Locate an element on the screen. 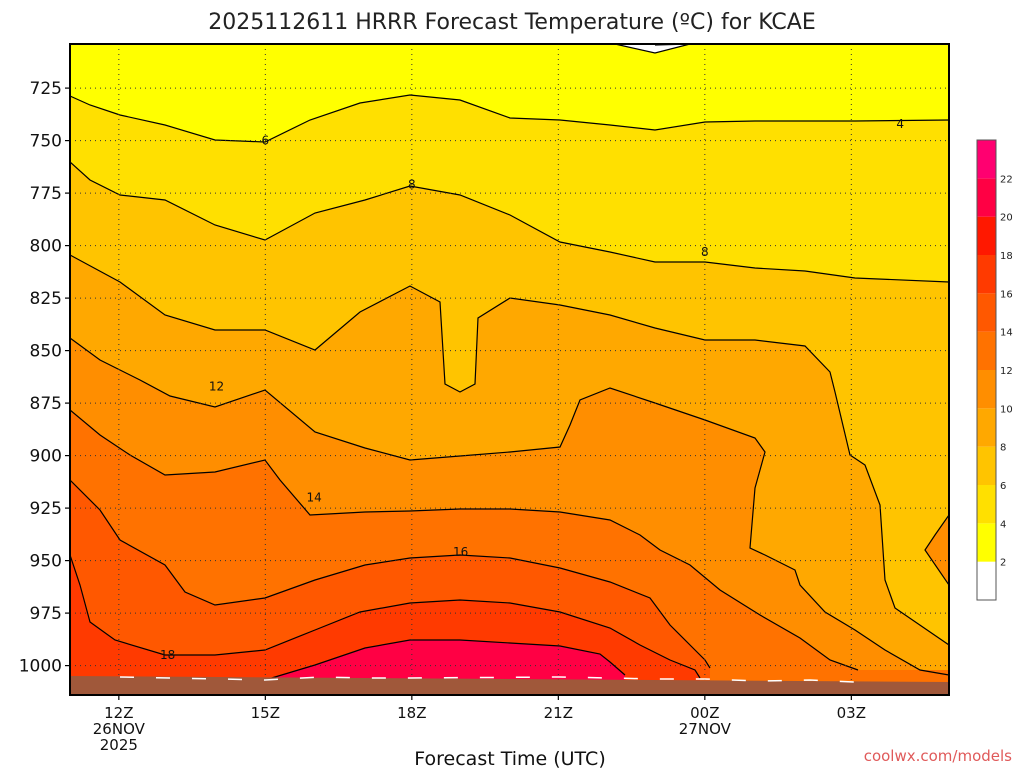 This screenshot has width=1024, height=768. colorbar-label: 20 is located at coordinates (1006, 218).